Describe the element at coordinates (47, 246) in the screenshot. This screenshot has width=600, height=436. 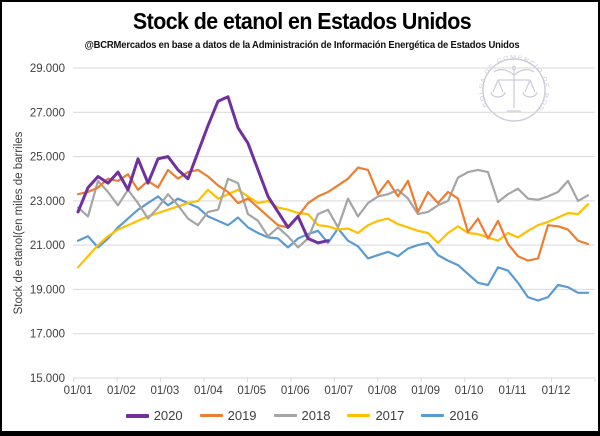
I see `svg-text: 21.000` at that location.